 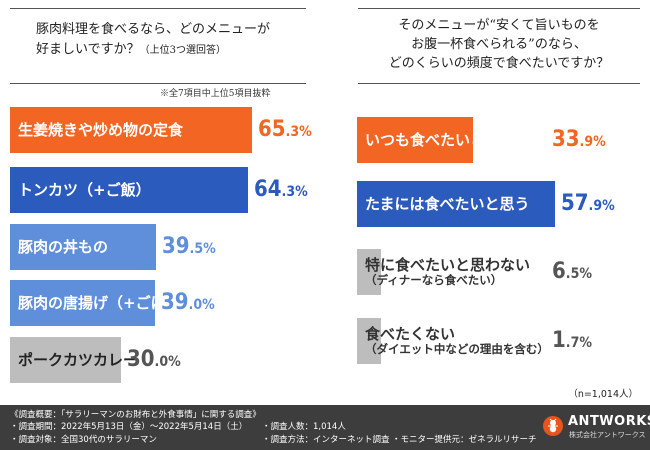 I want to click on bar-category: 豚肉の唐揚げ（+ごはん）, so click(x=107, y=303).